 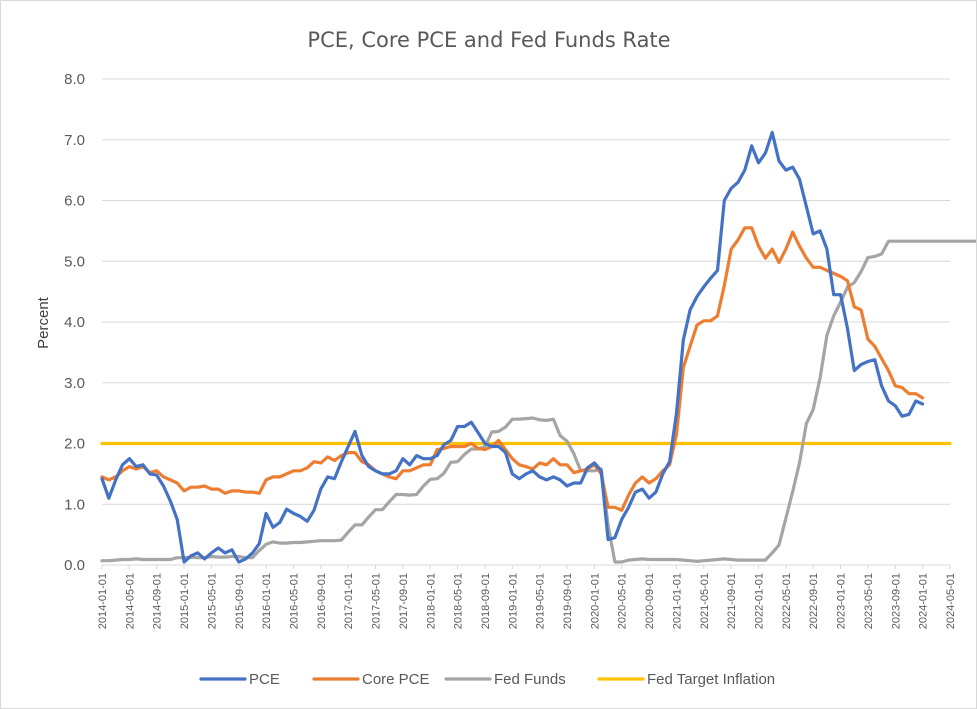 What do you see at coordinates (74, 504) in the screenshot?
I see `y-tick-label: 1.0` at bounding box center [74, 504].